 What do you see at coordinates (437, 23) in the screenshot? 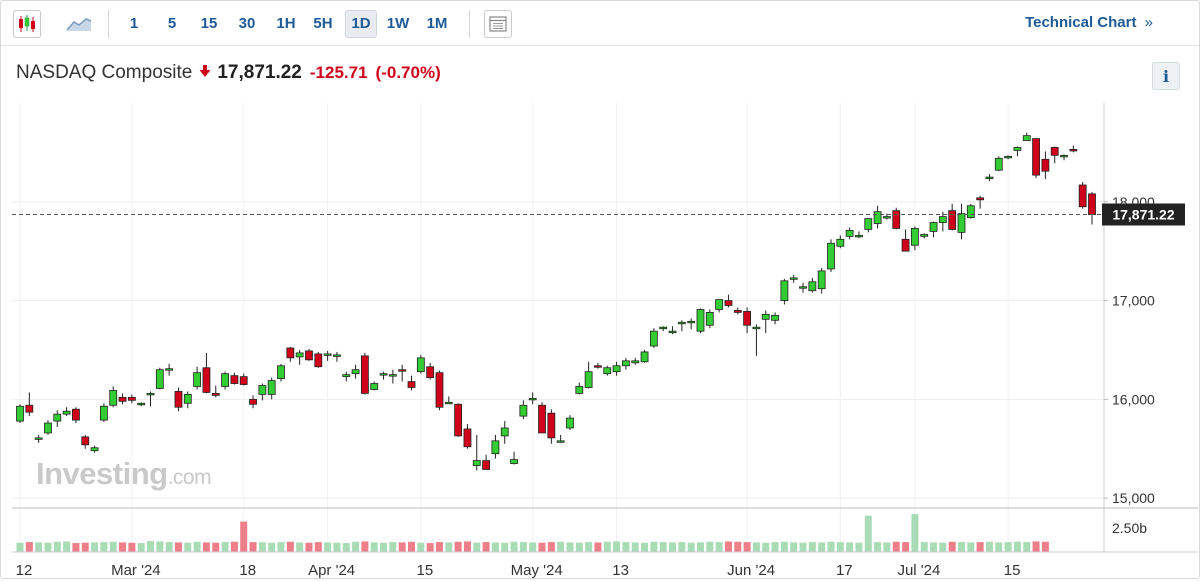
I see `timeframe-1m: 1M` at bounding box center [437, 23].